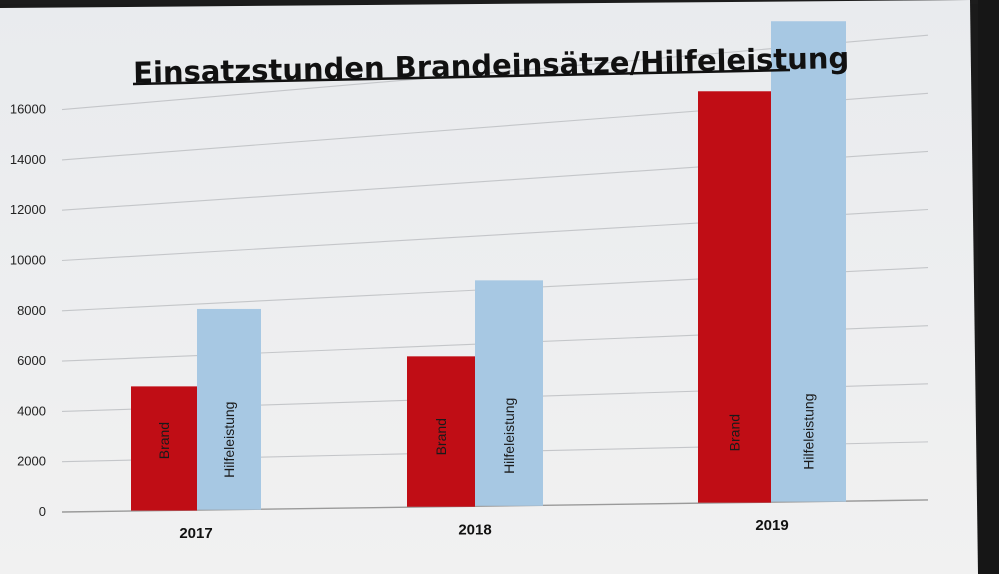 The image size is (999, 574). Describe the element at coordinates (31, 410) in the screenshot. I see `y-tick-label: 4000` at that location.